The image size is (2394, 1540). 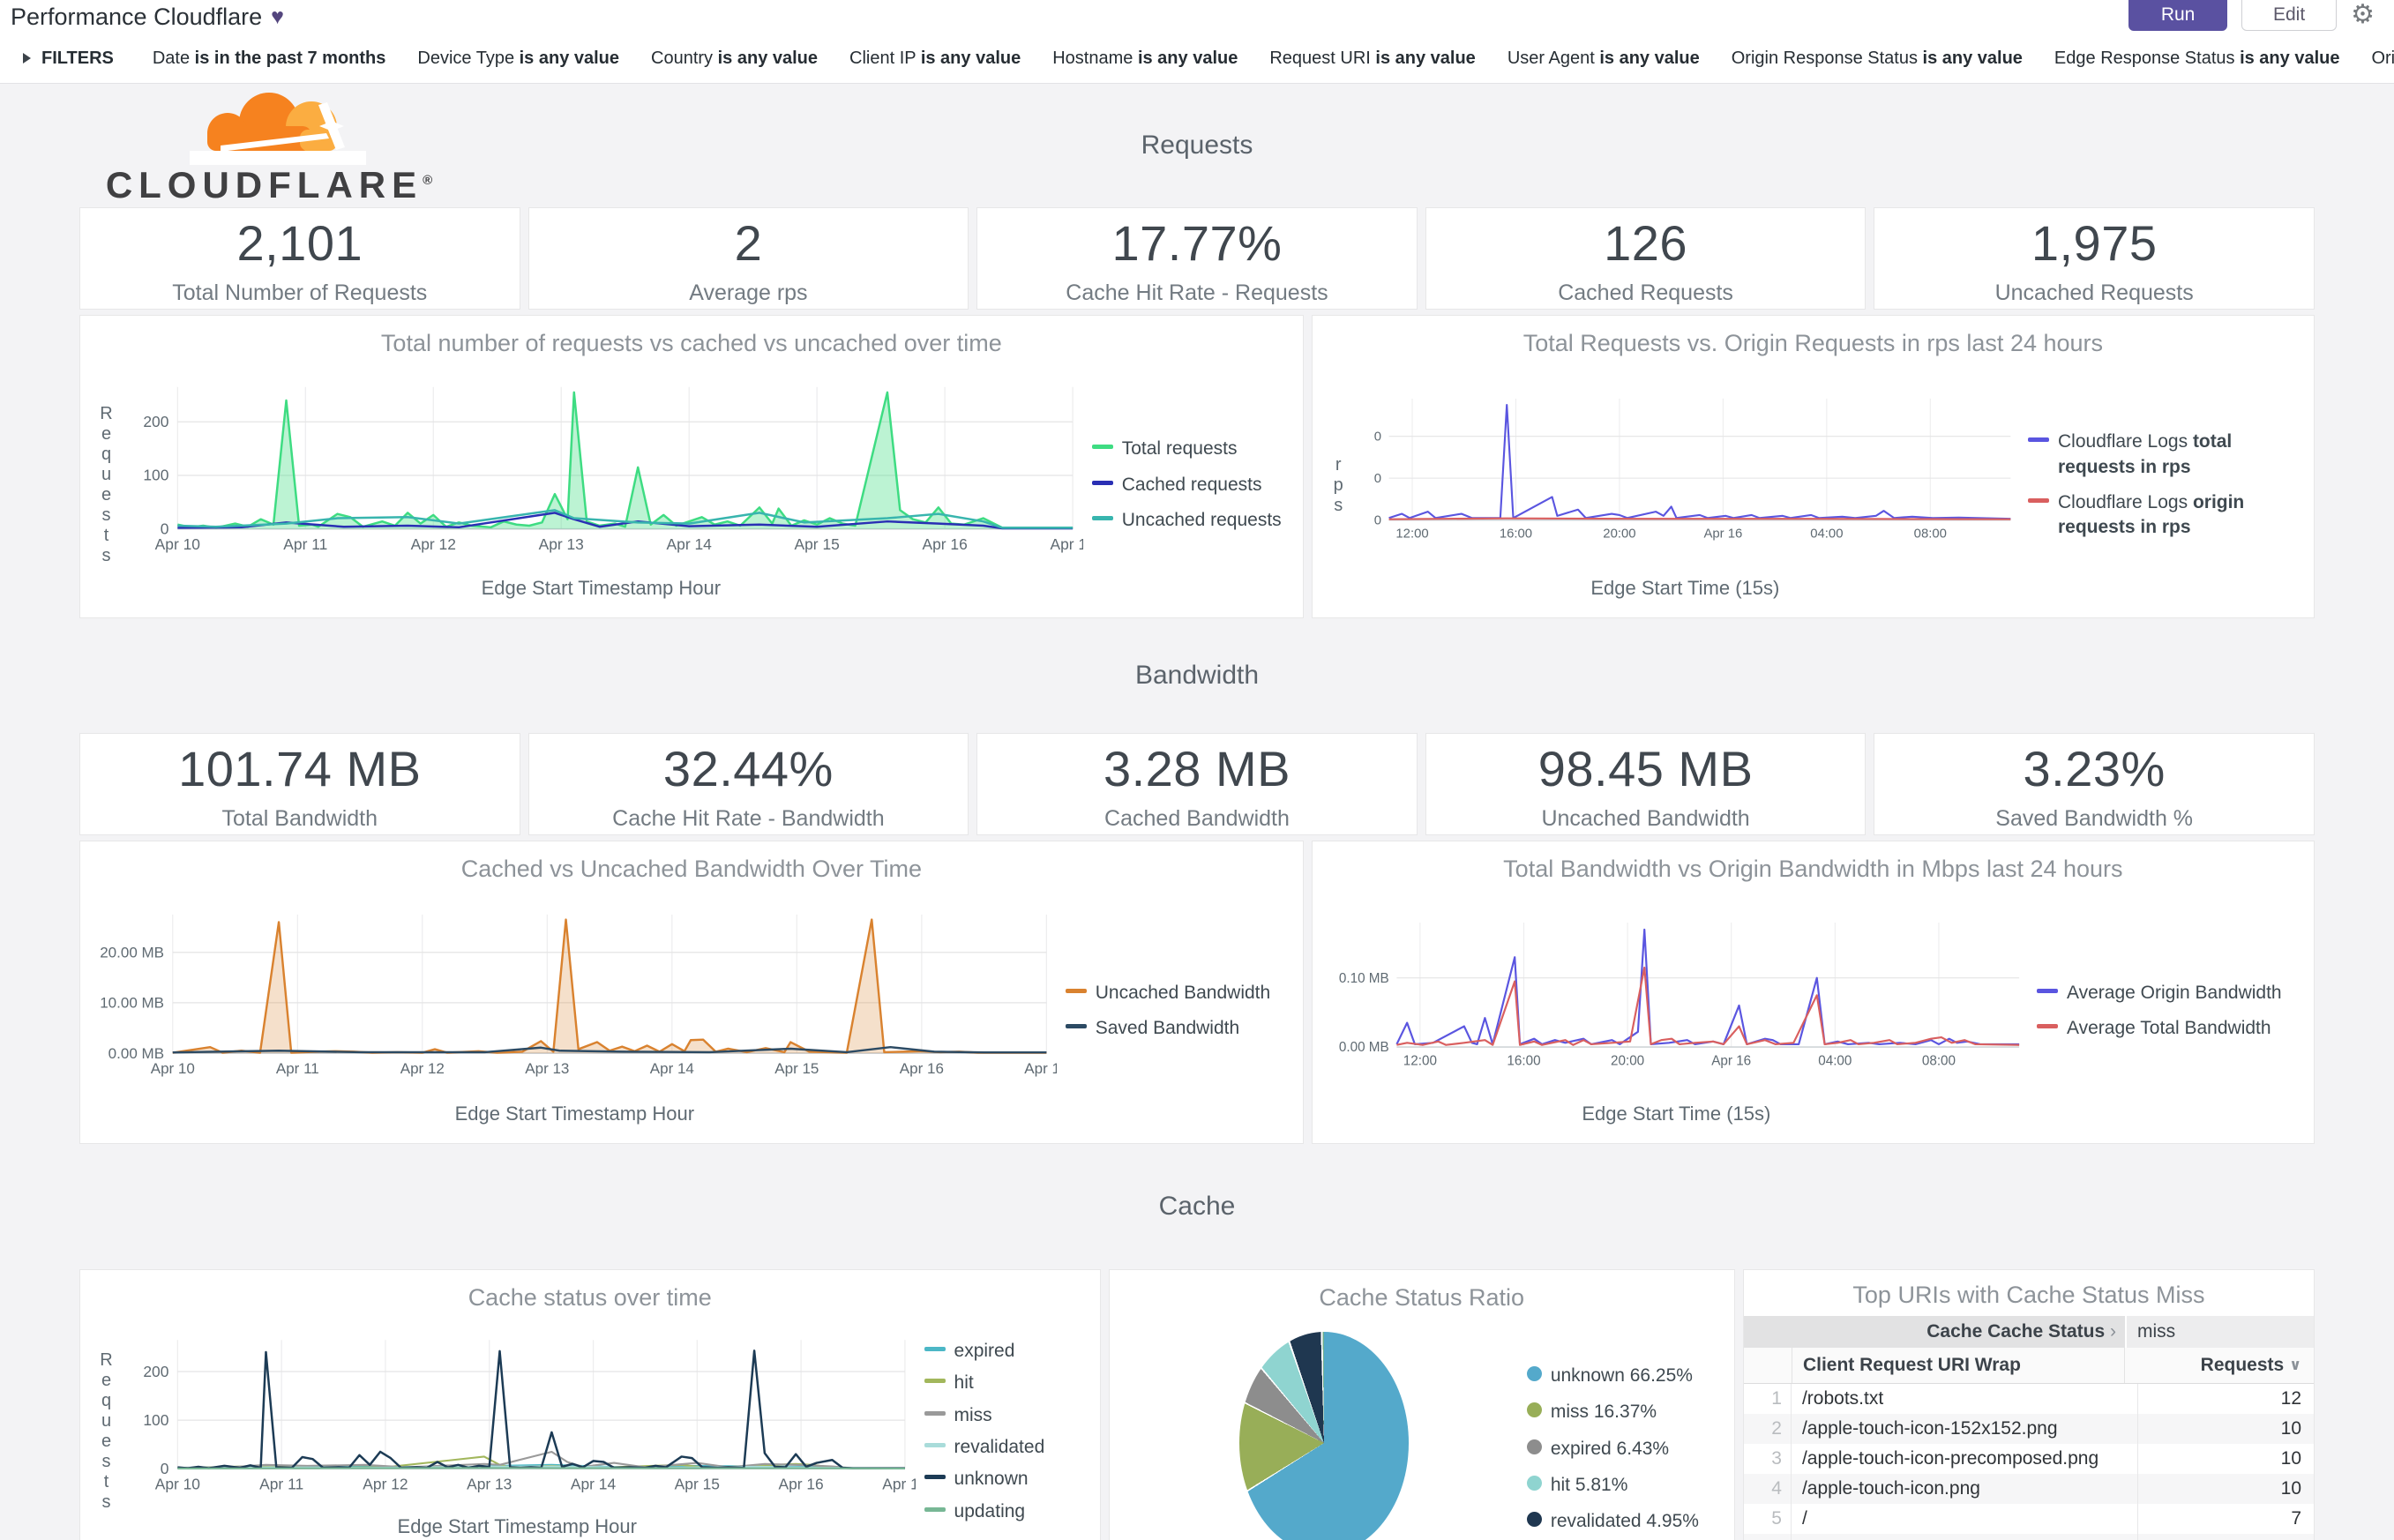 I want to click on requests-column-header: Requests ∨, so click(x=2219, y=1365).